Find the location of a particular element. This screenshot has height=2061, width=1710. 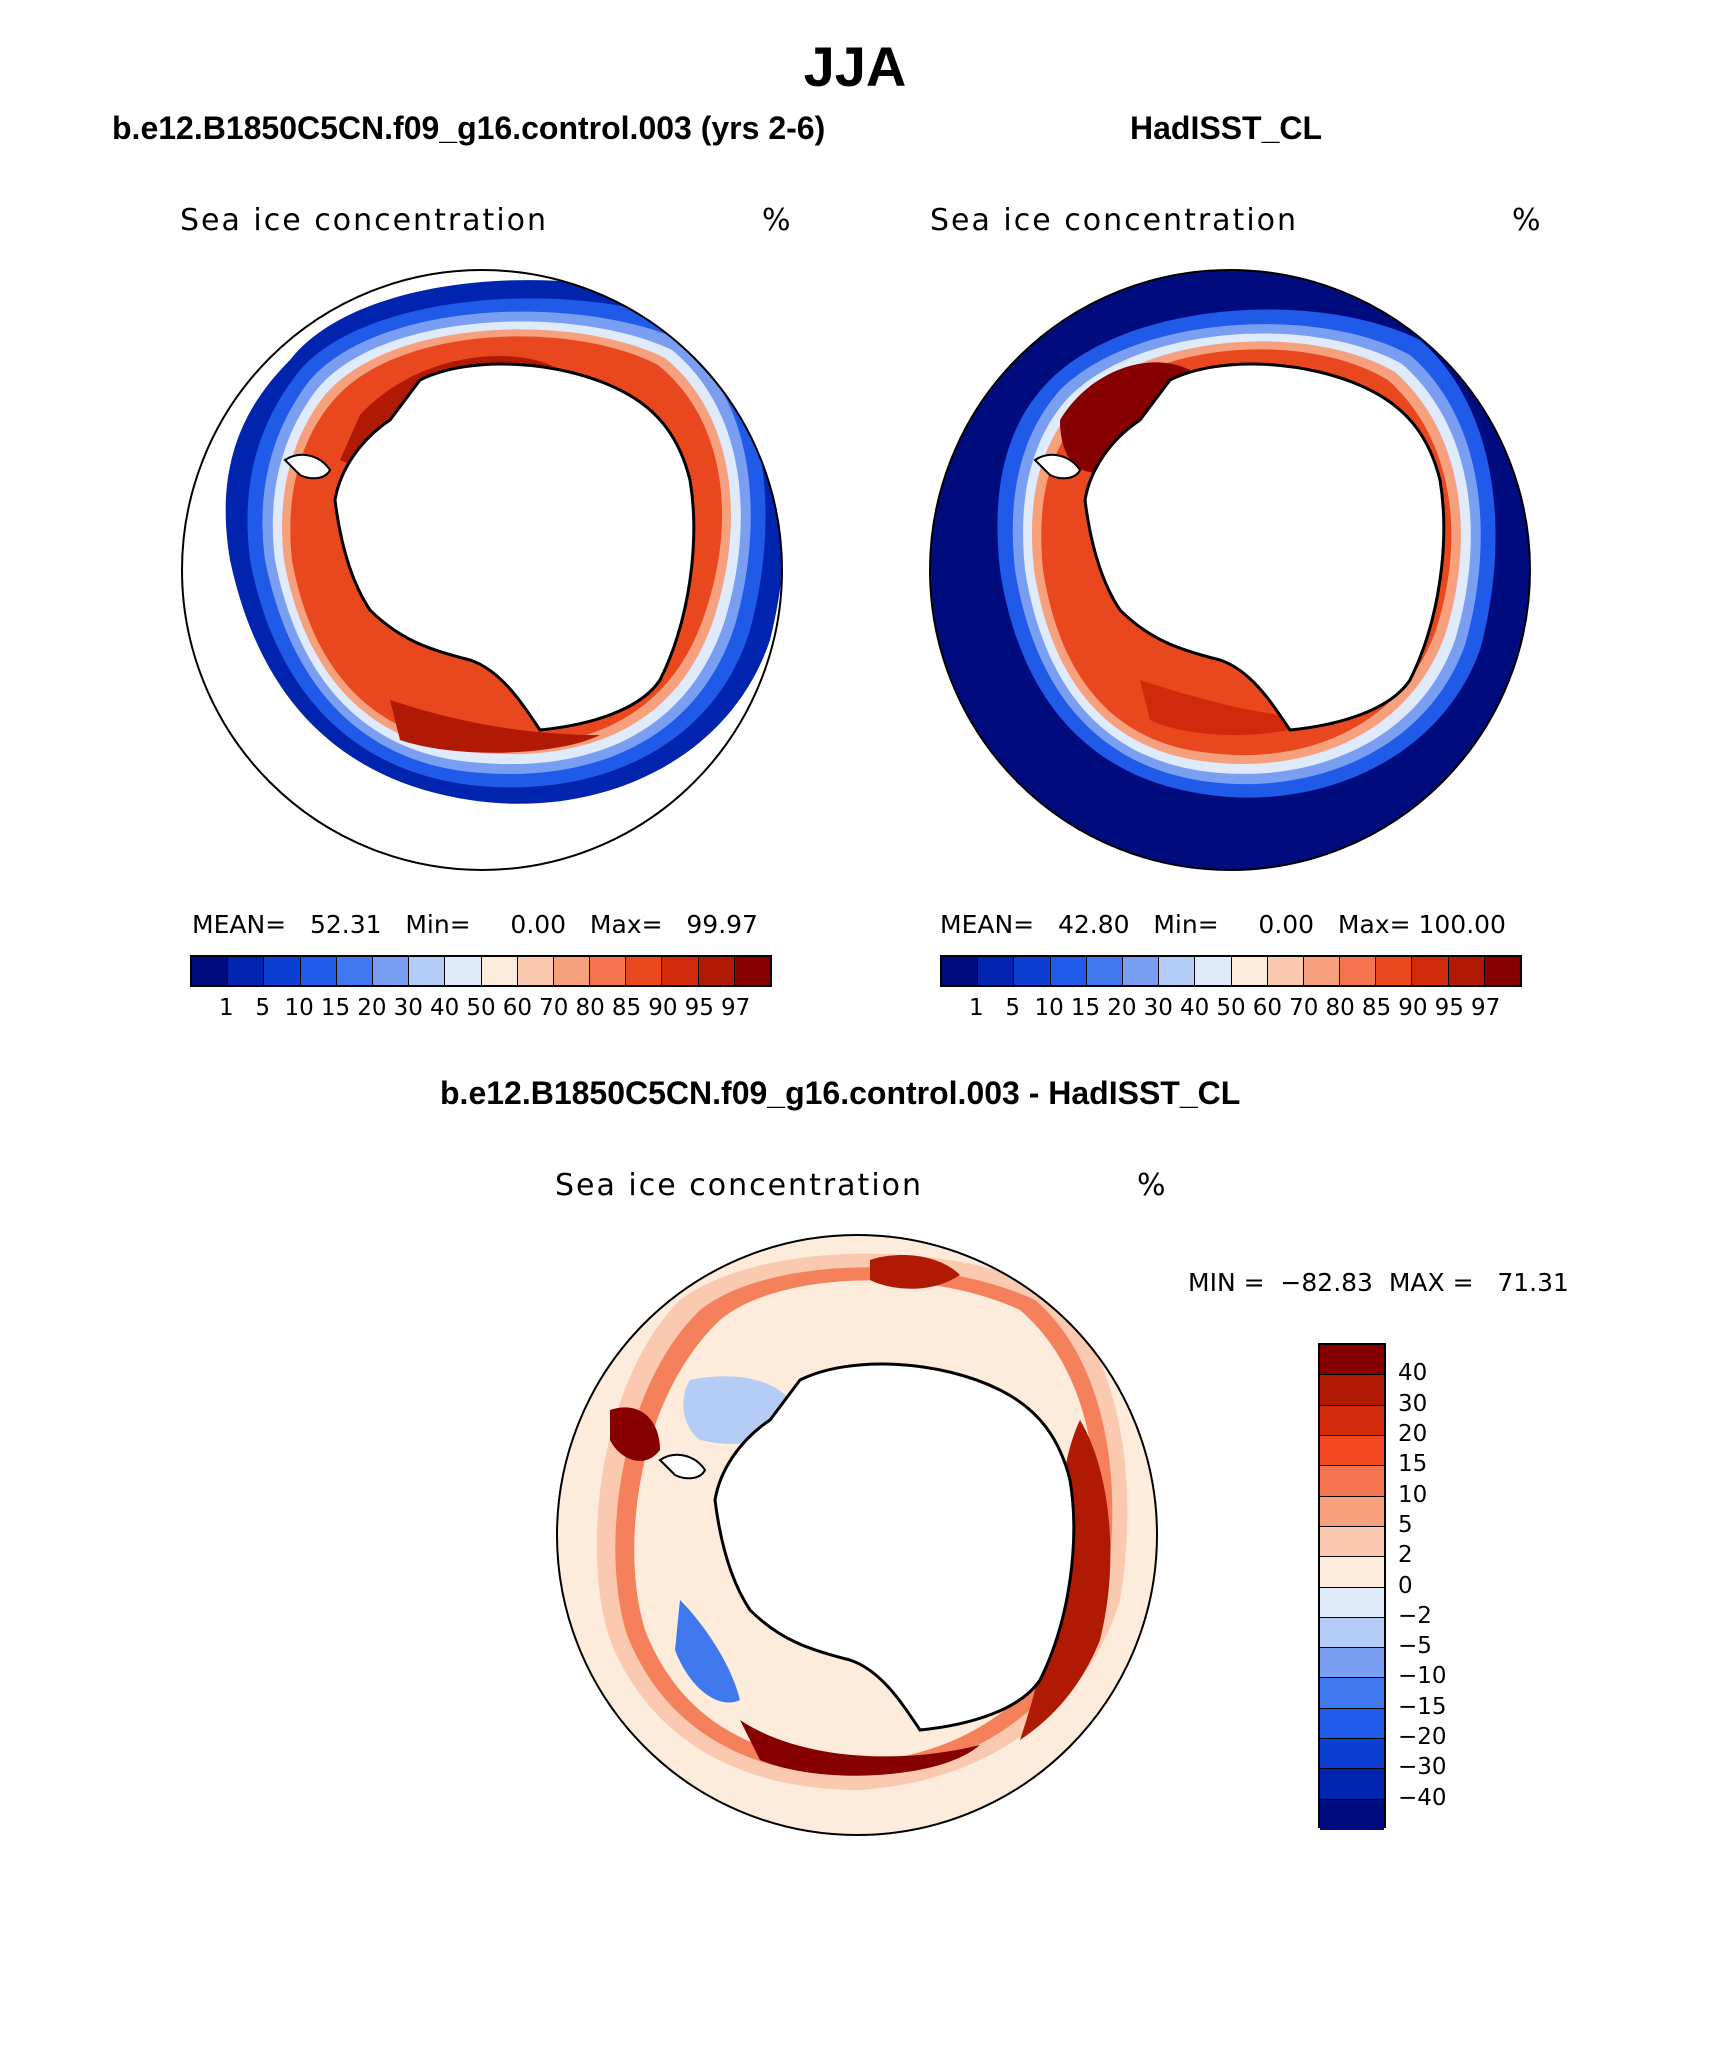

obs-panel-label: Sea ice concentration is located at coordinates (1114, 220).